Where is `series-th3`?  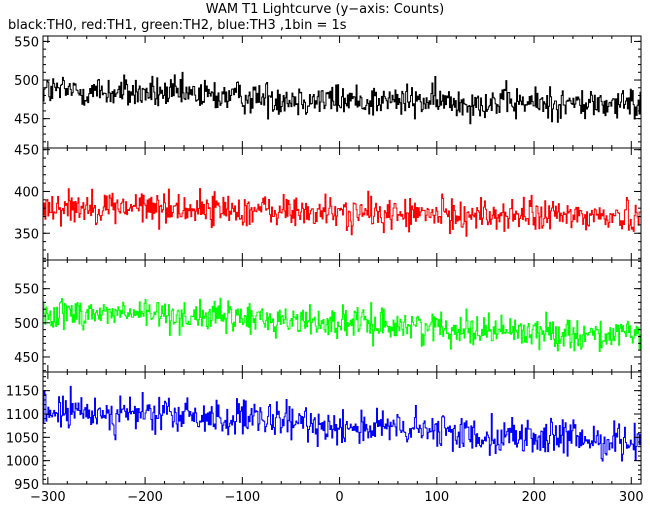 series-th3 is located at coordinates (342, 423).